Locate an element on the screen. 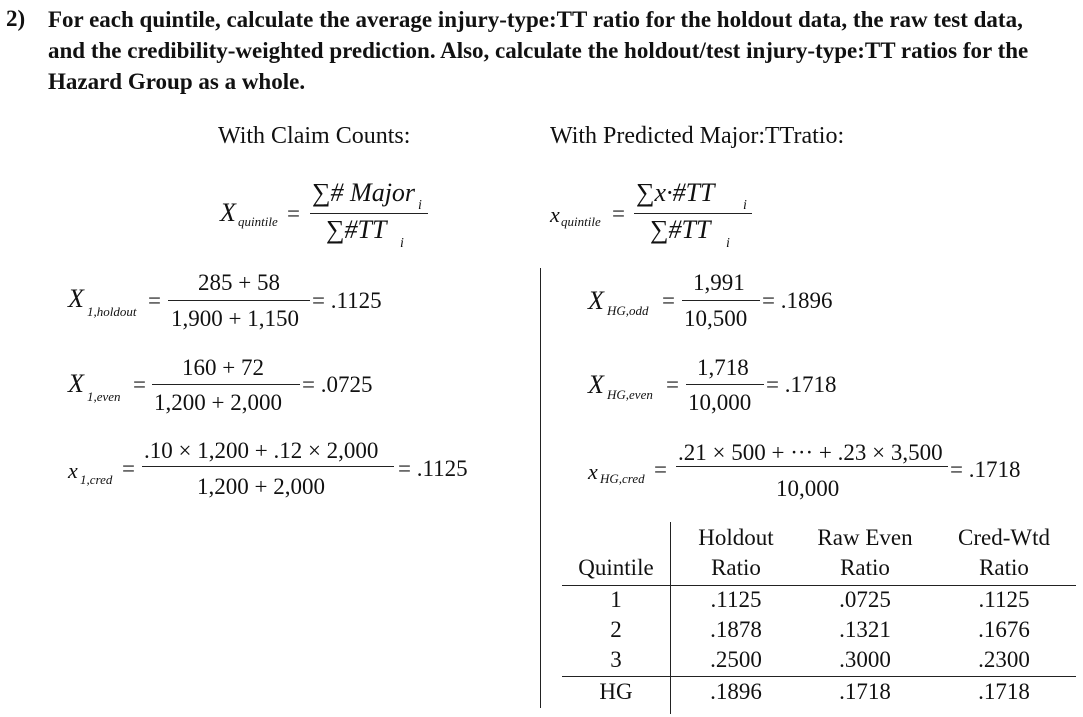 This screenshot has width=1083, height=717. formula-numerator: 1,991 is located at coordinates (719, 282).